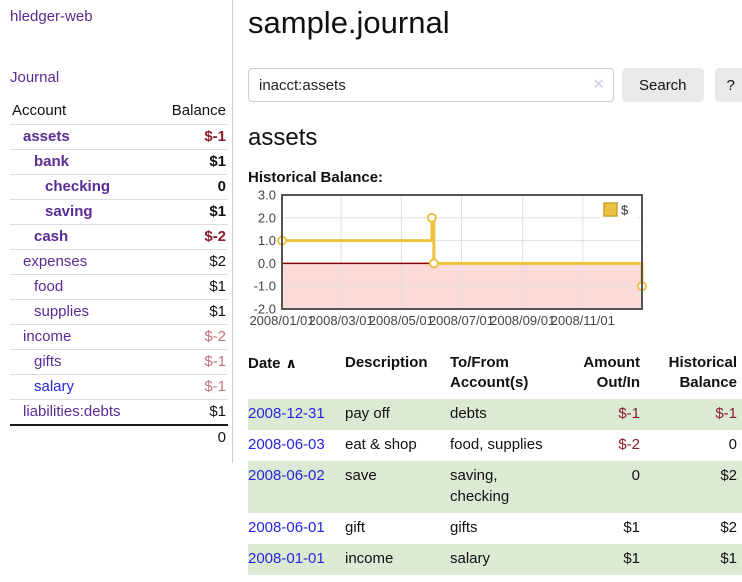  Describe the element at coordinates (82, 362) in the screenshot. I see `account-cell: gifts` at that location.